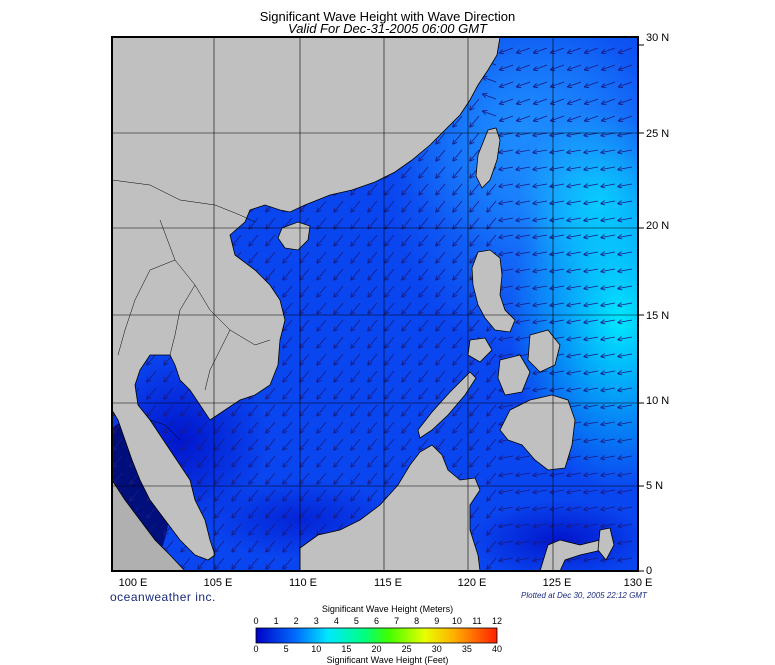  I want to click on lon-label-120e: 120 E, so click(472, 583).